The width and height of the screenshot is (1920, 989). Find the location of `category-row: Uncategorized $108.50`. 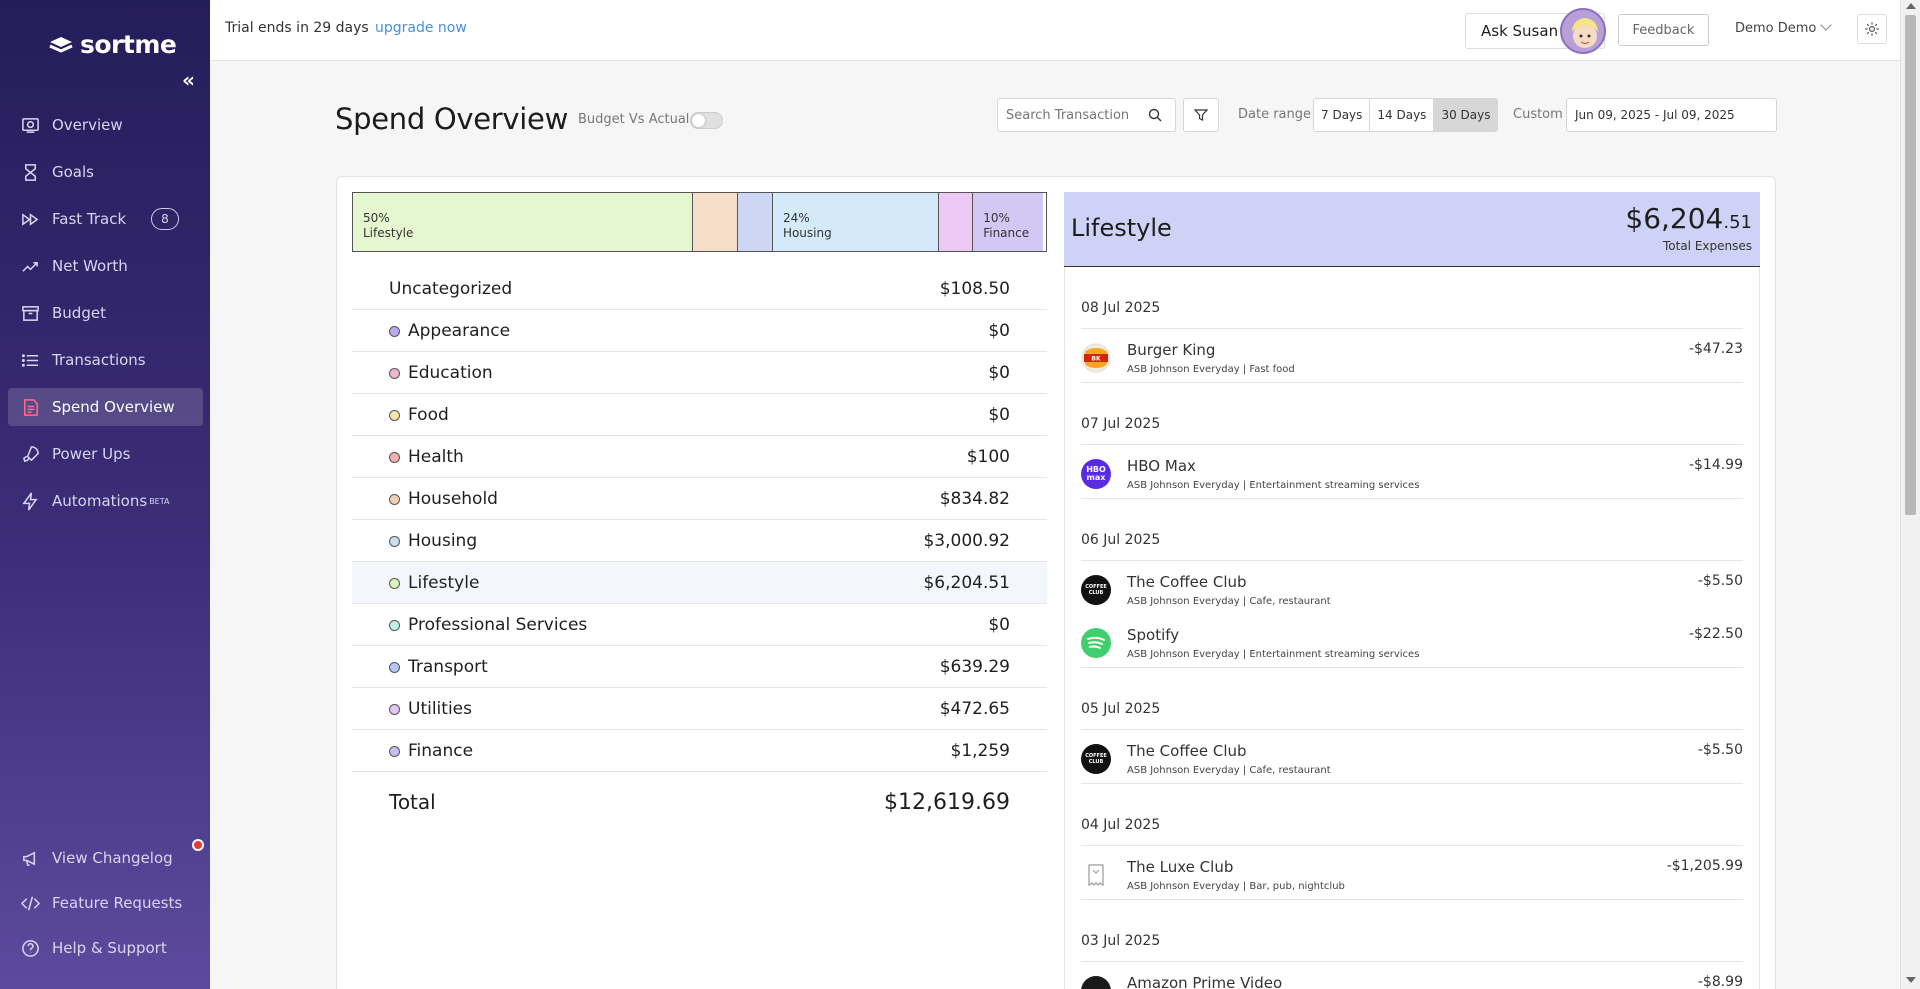

category-row: Uncategorized $108.50 is located at coordinates (699, 289).